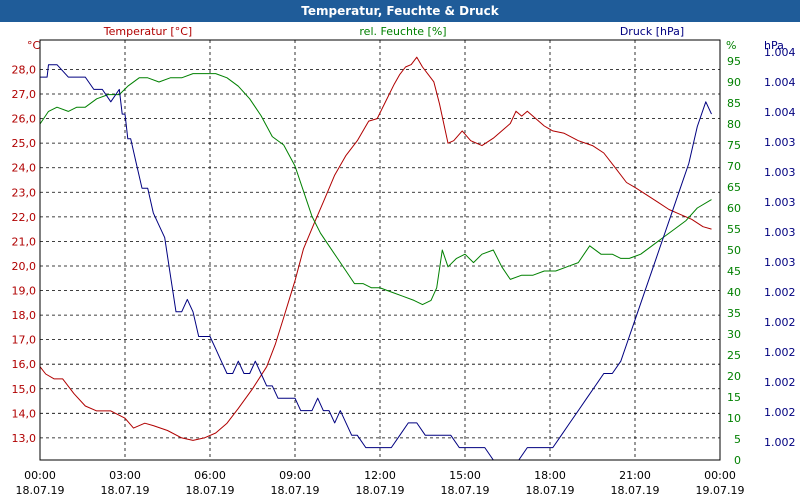 The image size is (800, 500). I want to click on humidity-tick-label: 70, so click(734, 166).